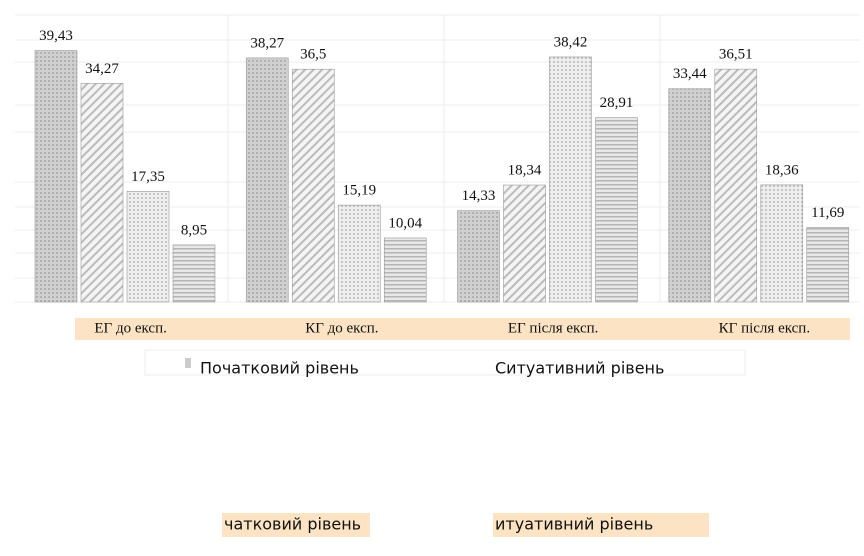 Image resolution: width=864 pixels, height=556 pixels. Describe the element at coordinates (445, 362) in the screenshot. I see `legend-box` at that location.